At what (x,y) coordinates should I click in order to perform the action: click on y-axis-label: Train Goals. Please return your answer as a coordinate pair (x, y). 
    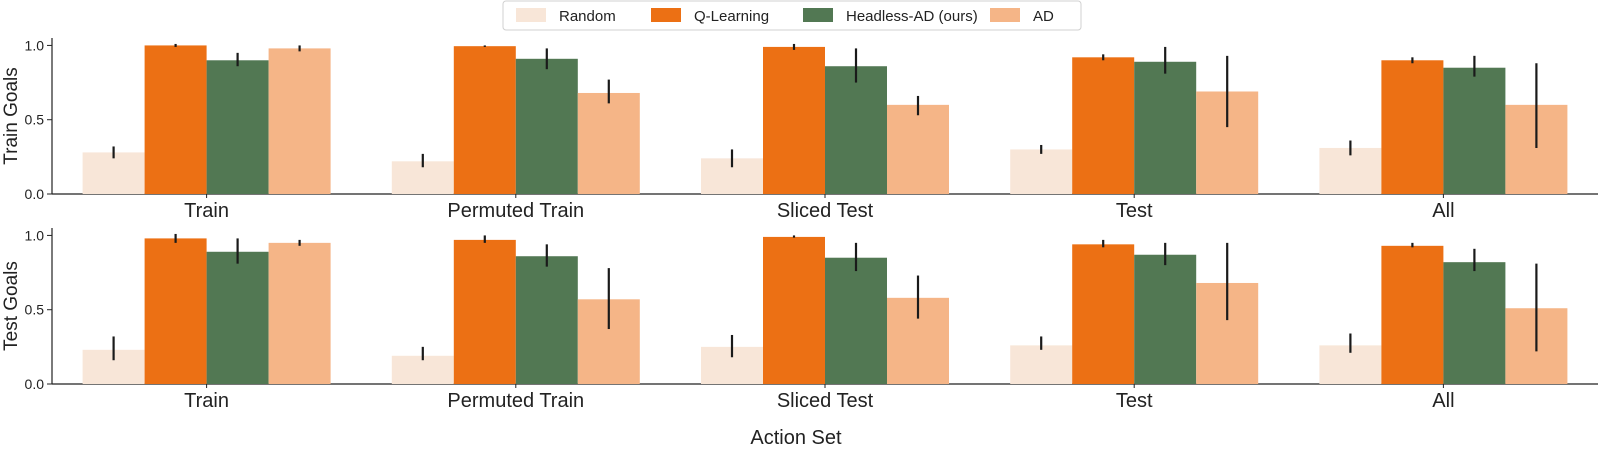
    Looking at the image, I should click on (11, 116).